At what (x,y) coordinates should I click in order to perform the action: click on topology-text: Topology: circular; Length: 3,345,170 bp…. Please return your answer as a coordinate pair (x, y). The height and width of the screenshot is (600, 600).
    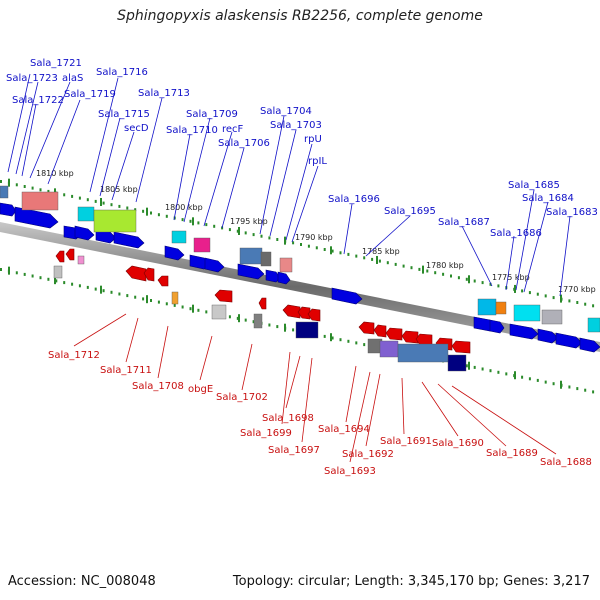
    Looking at the image, I should click on (411, 581).